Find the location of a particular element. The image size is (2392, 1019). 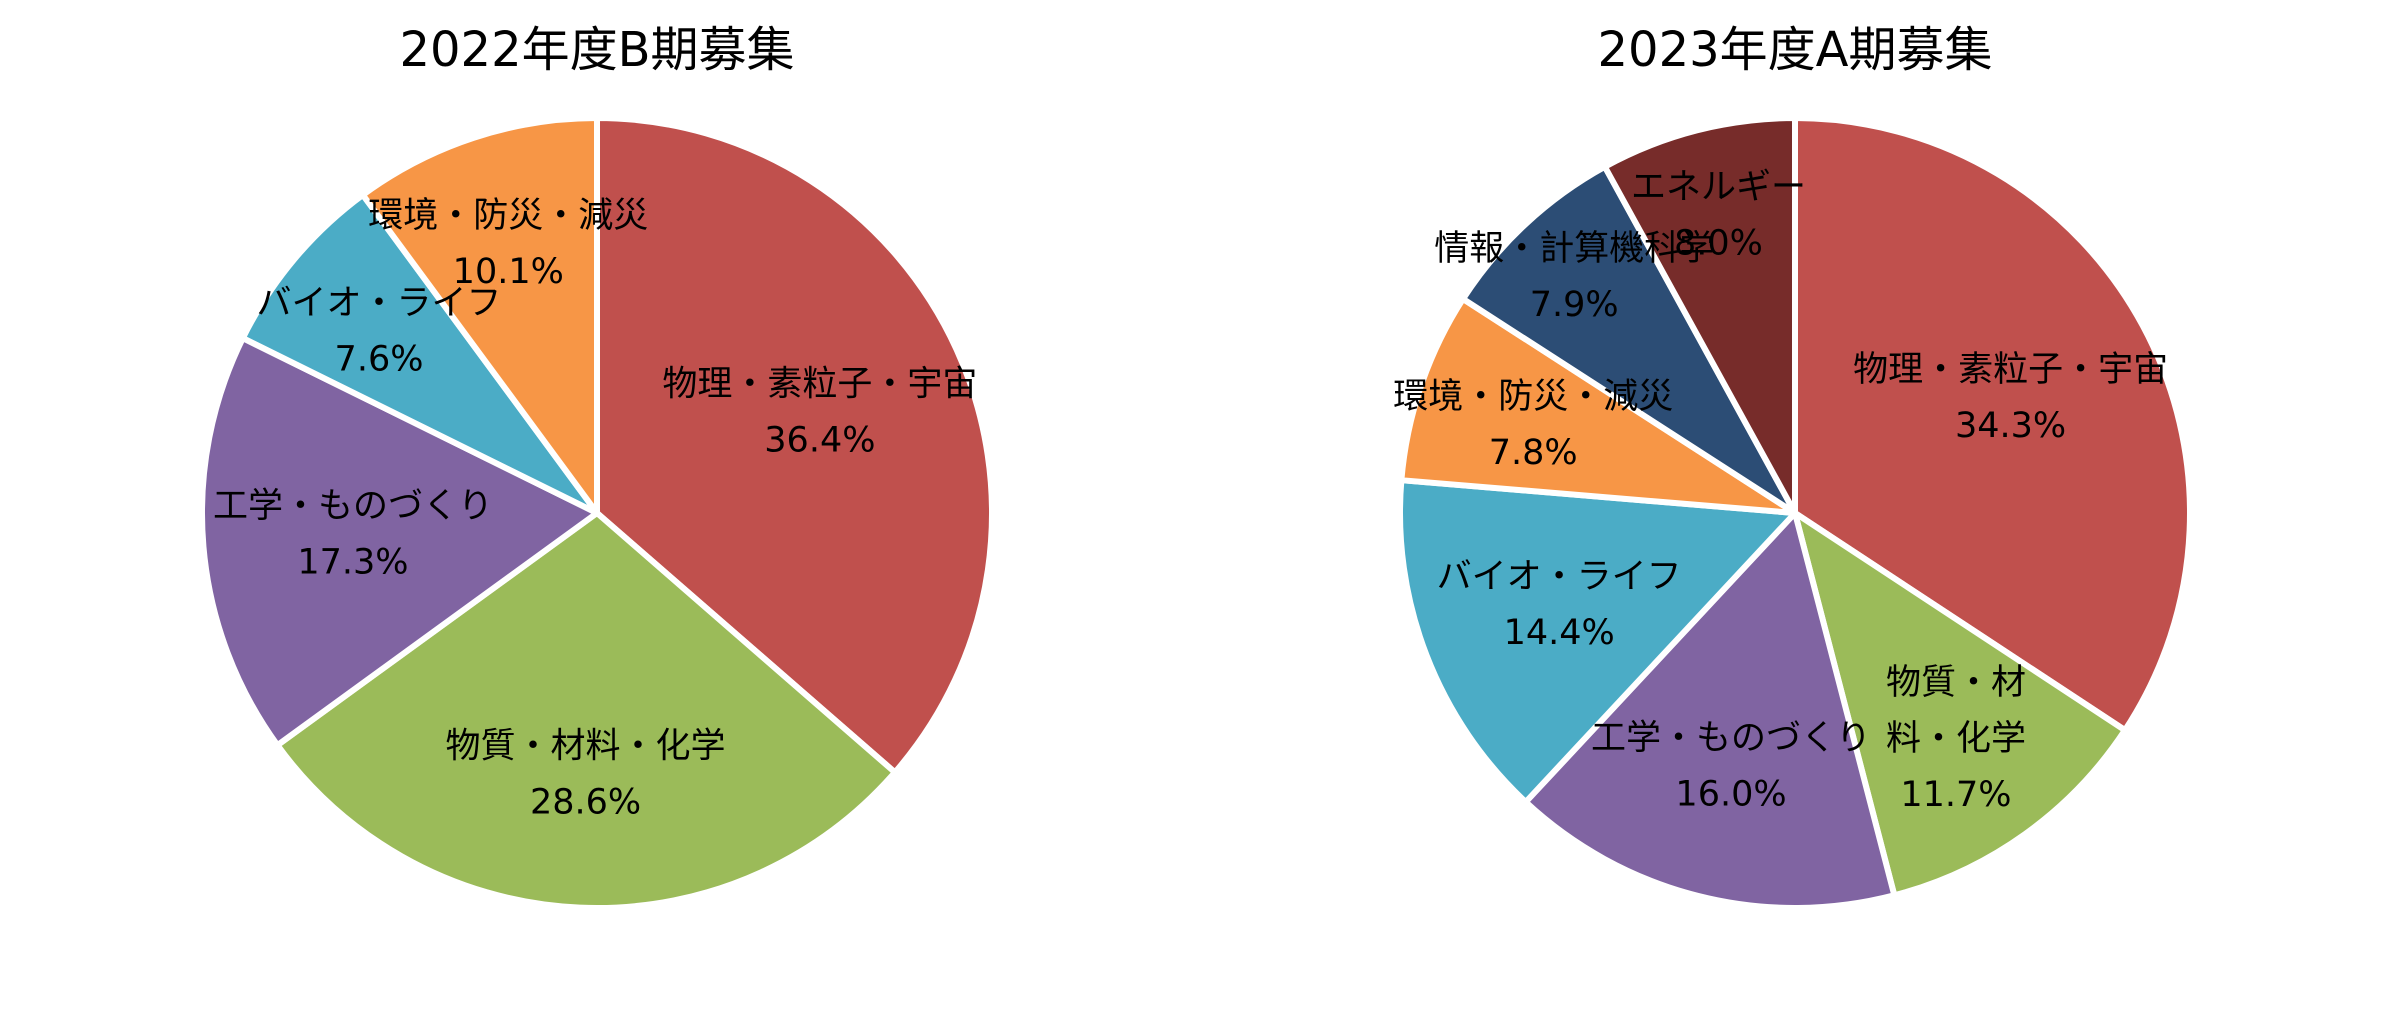

slice-value-label: 34.3% is located at coordinates (2010, 426).